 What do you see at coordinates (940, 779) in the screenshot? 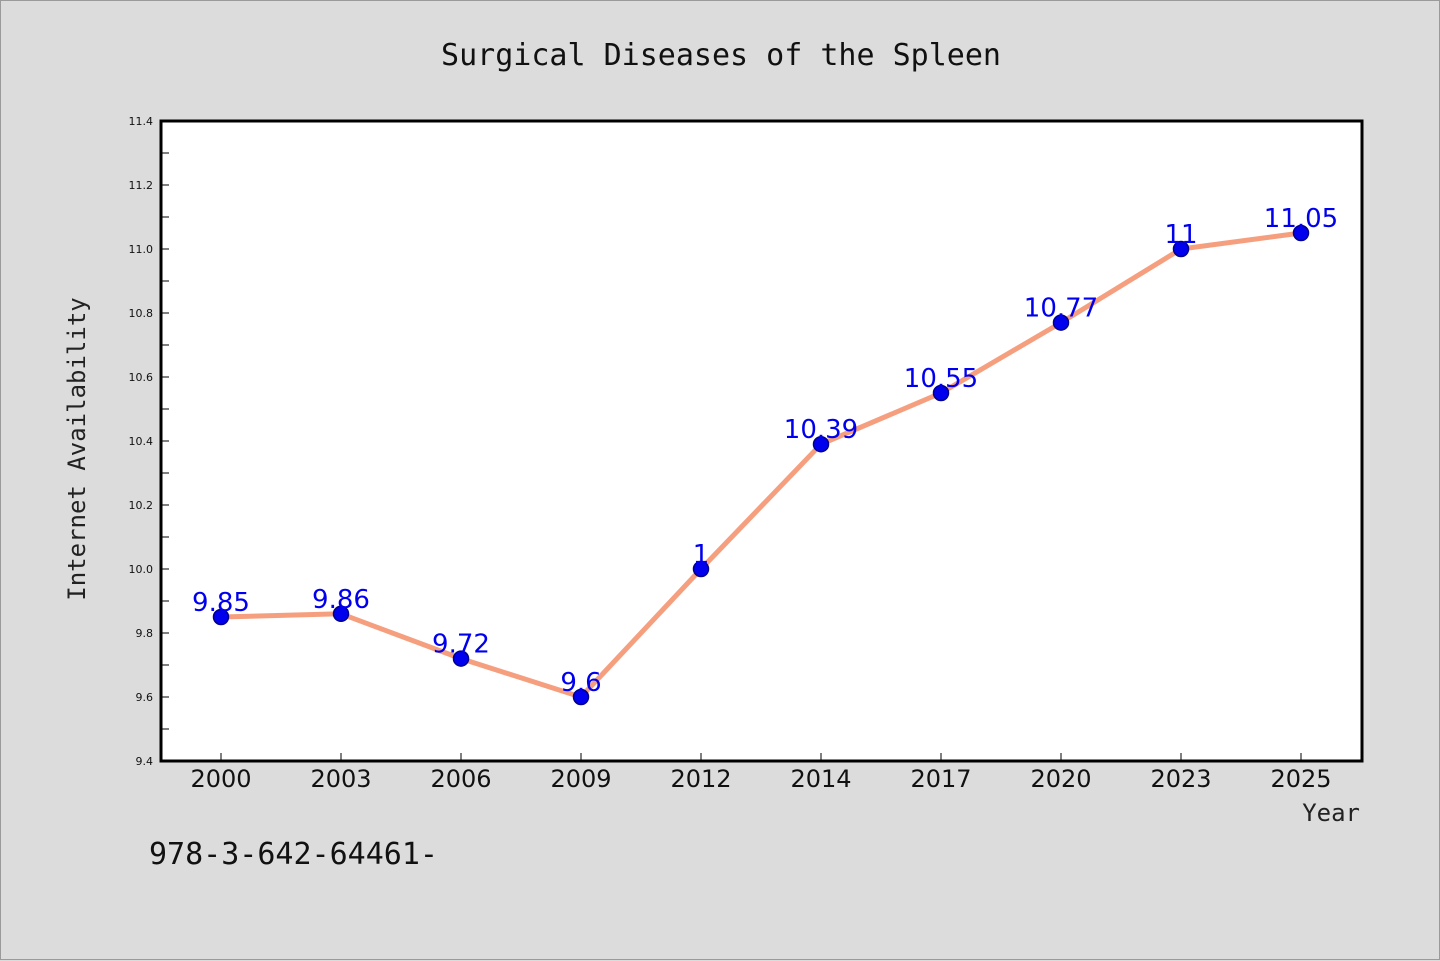
I see `x-tick-label: 2017` at bounding box center [940, 779].